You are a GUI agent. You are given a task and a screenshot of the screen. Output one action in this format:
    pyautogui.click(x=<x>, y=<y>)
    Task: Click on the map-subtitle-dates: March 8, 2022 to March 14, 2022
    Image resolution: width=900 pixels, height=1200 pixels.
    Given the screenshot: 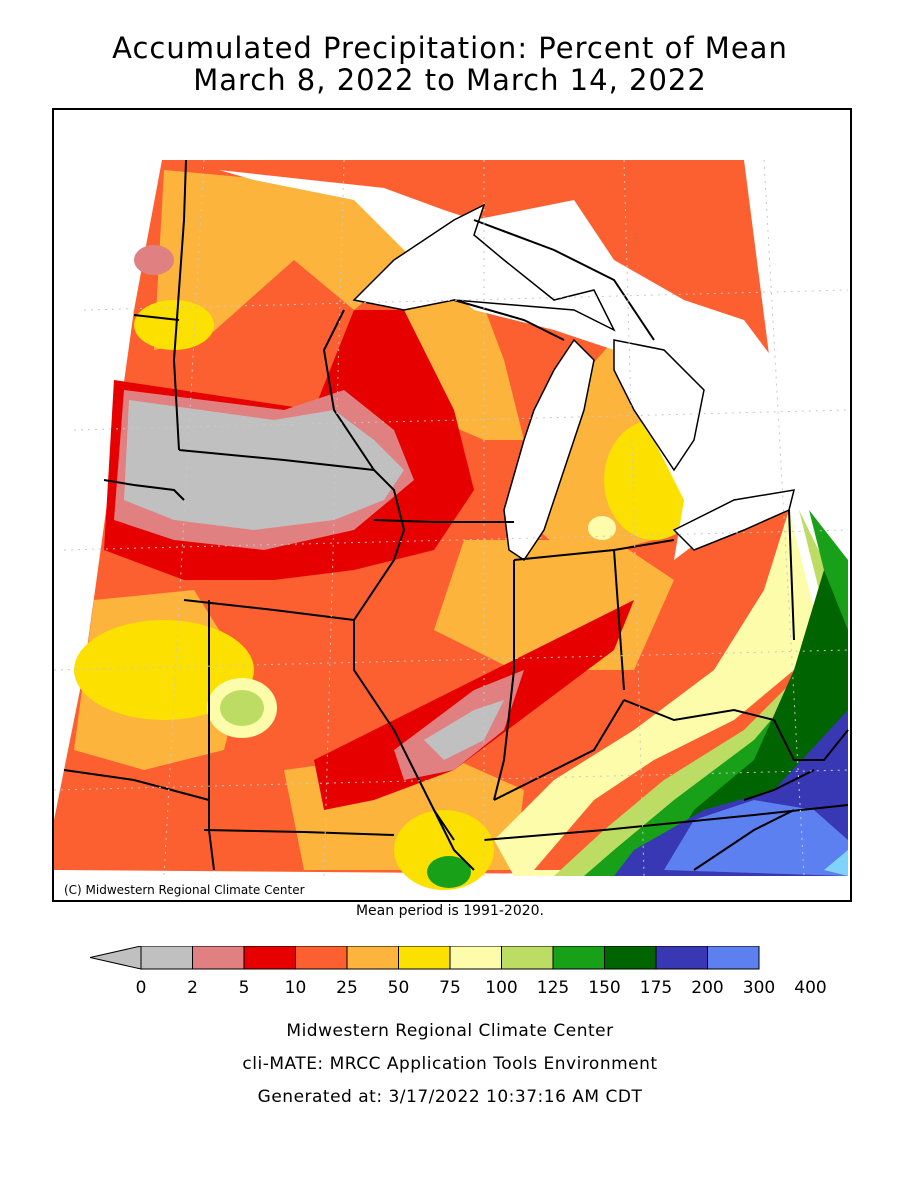 What is the action you would take?
    pyautogui.click(x=450, y=80)
    